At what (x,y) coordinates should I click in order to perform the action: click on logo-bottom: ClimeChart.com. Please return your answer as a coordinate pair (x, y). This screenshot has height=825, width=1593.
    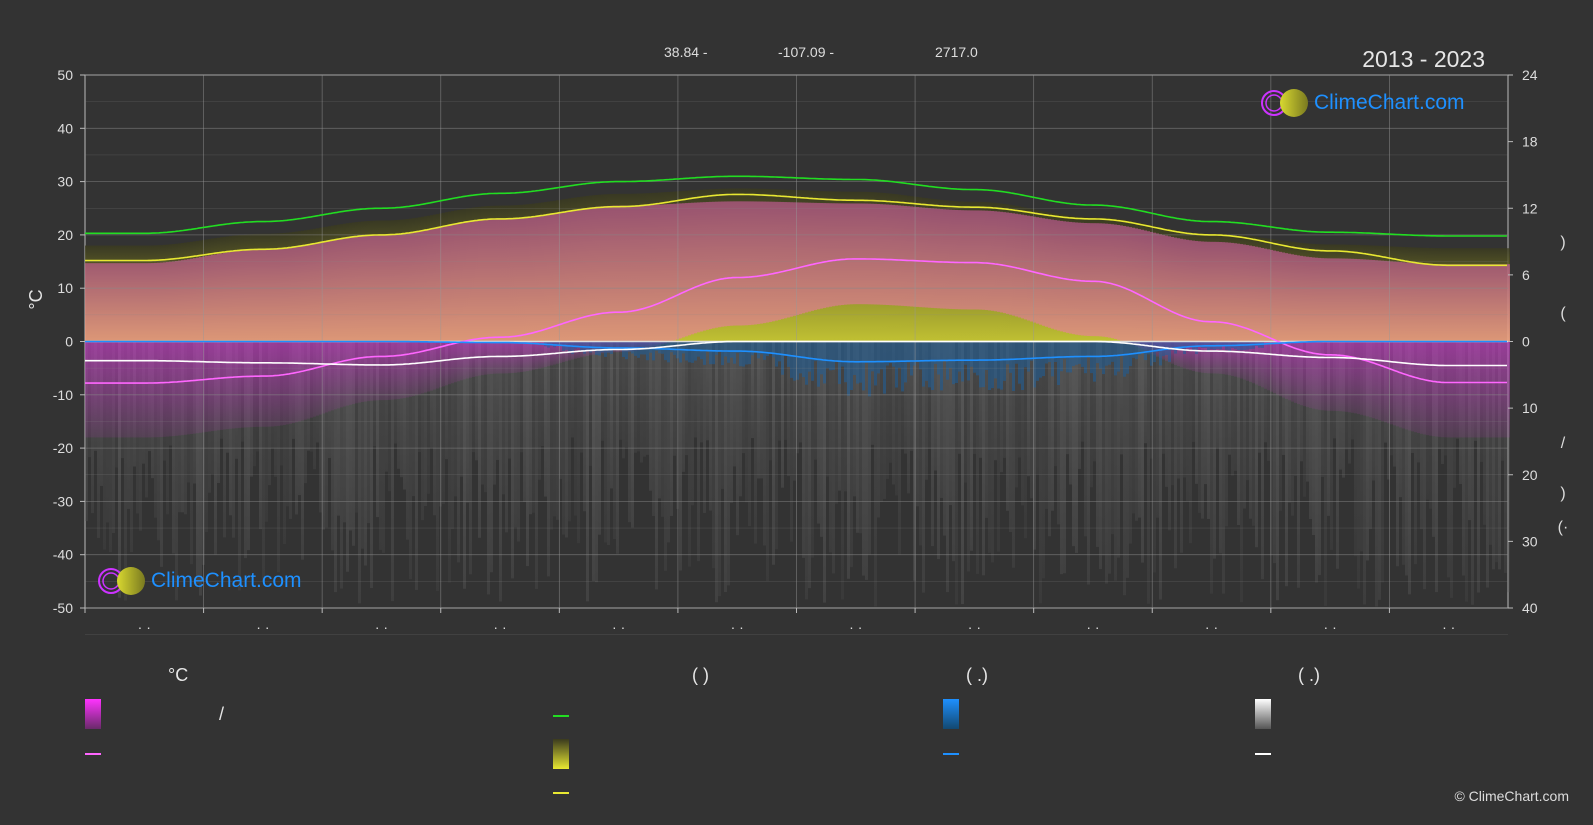
    Looking at the image, I should click on (198, 581).